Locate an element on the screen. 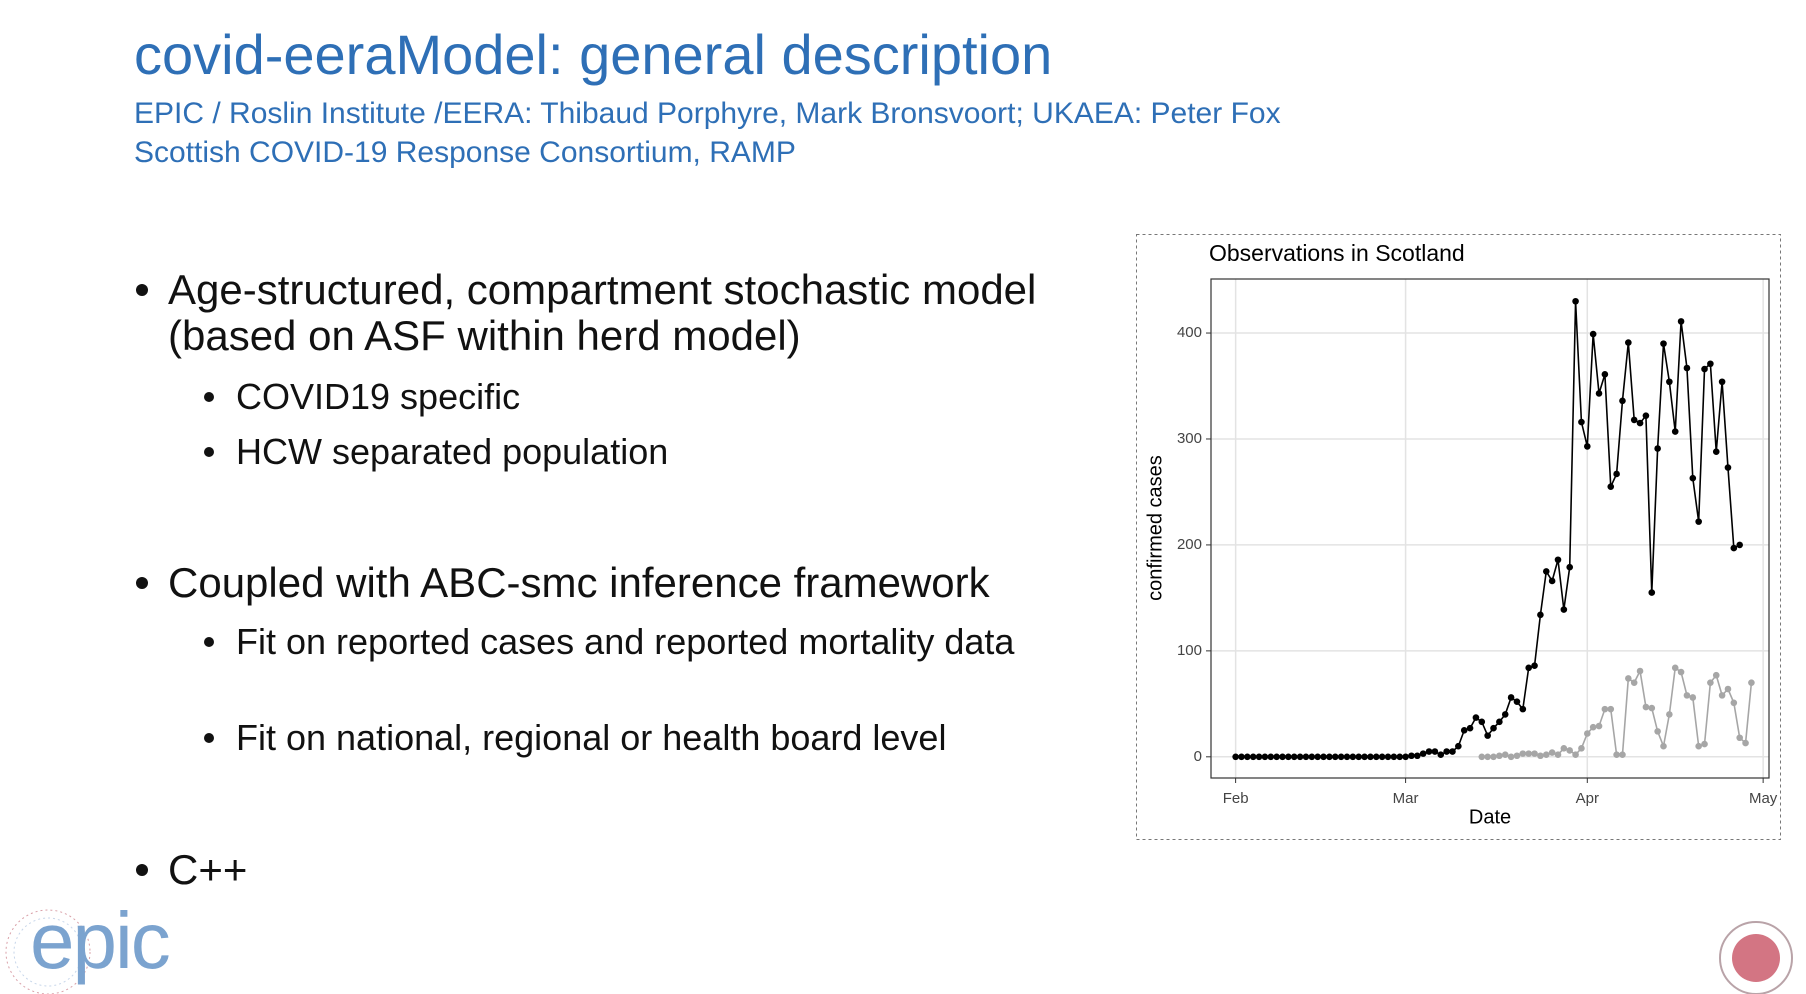 This screenshot has width=1806, height=994. crest-shield is located at coordinates (1756, 958).